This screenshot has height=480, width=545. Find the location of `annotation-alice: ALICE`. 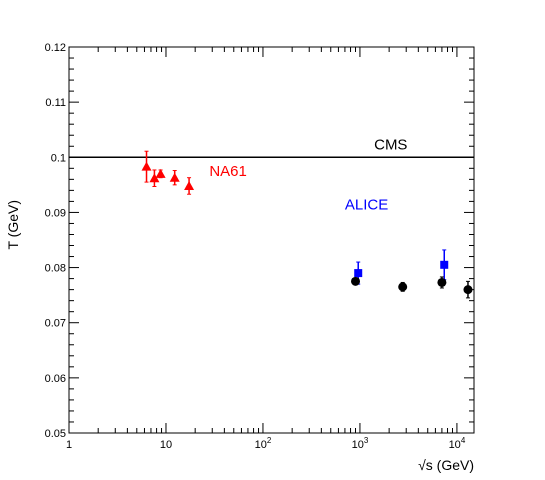

annotation-alice: ALICE is located at coordinates (366, 205).